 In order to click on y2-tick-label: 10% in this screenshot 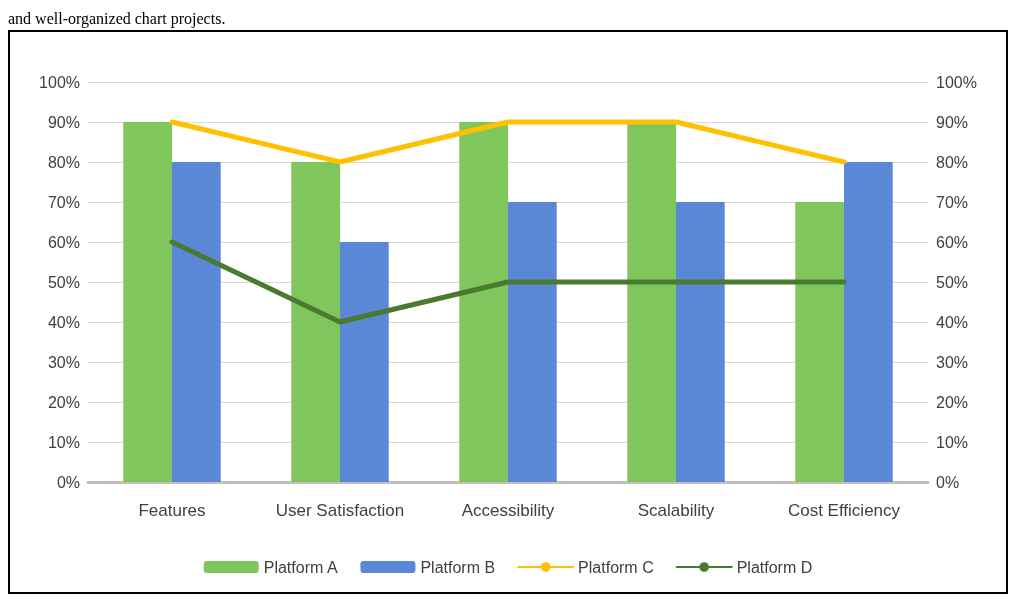, I will do `click(952, 442)`.